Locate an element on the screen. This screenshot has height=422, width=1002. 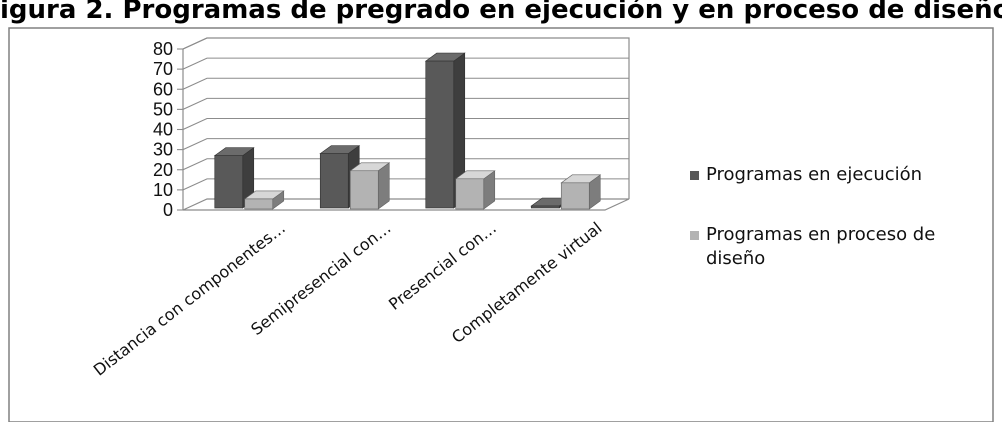
legend-item: Programas en proceso de diseño is located at coordinates (812, 246).